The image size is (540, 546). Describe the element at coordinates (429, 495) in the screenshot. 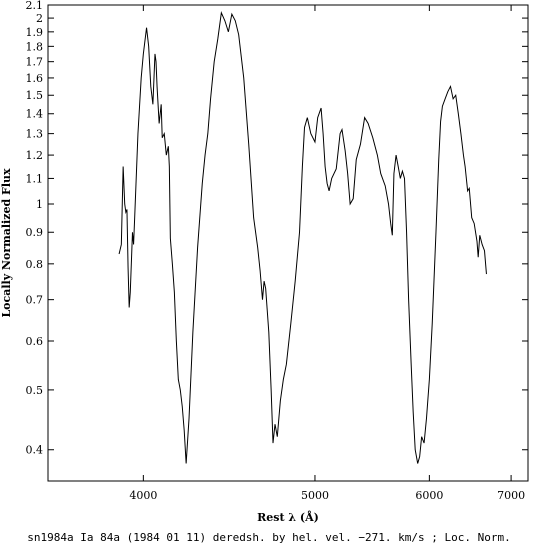

I see `x-tick-label: 6000` at that location.